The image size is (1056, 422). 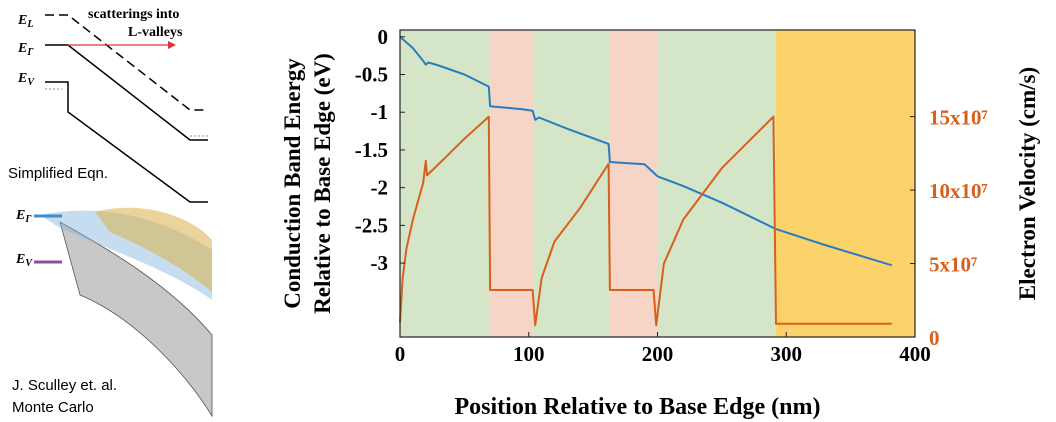 What do you see at coordinates (934, 338) in the screenshot?
I see `y2-tick-label: 0` at bounding box center [934, 338].